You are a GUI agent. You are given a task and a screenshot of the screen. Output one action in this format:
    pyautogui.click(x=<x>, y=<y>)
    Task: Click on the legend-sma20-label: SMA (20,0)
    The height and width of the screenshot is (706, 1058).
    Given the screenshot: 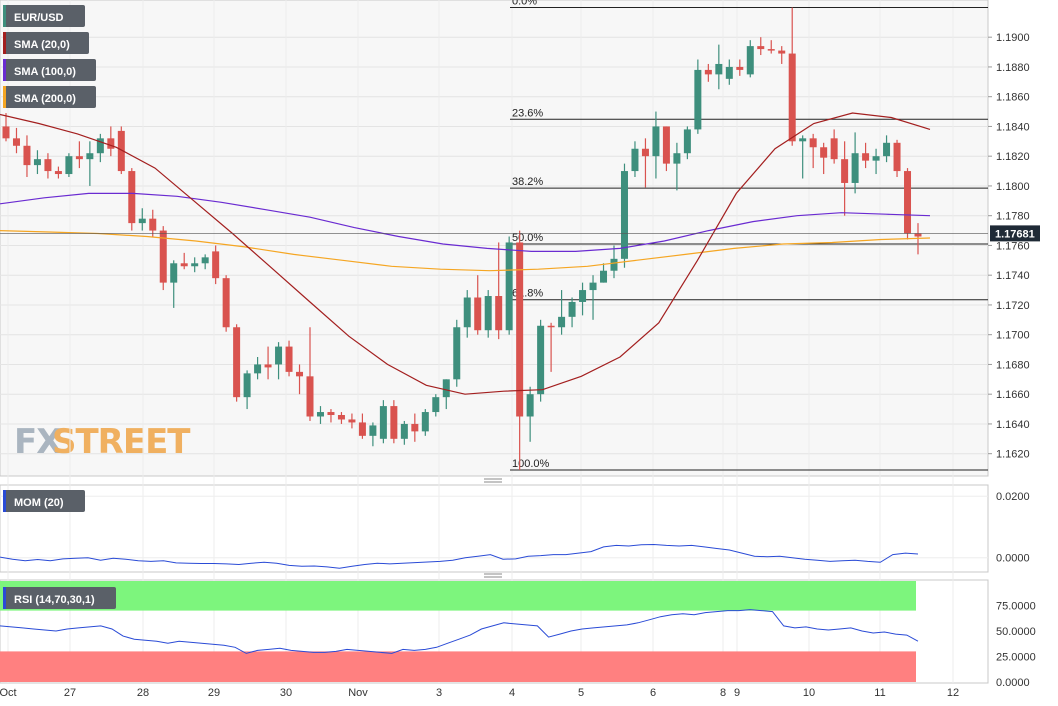 What is the action you would take?
    pyautogui.click(x=42, y=45)
    